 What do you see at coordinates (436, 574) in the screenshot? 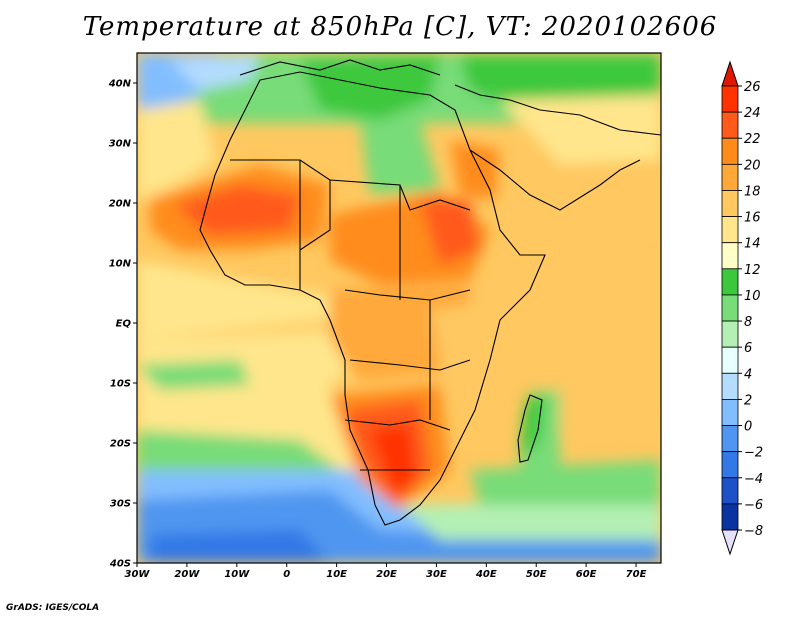
I see `lon-tick-label: 30E` at bounding box center [436, 574].